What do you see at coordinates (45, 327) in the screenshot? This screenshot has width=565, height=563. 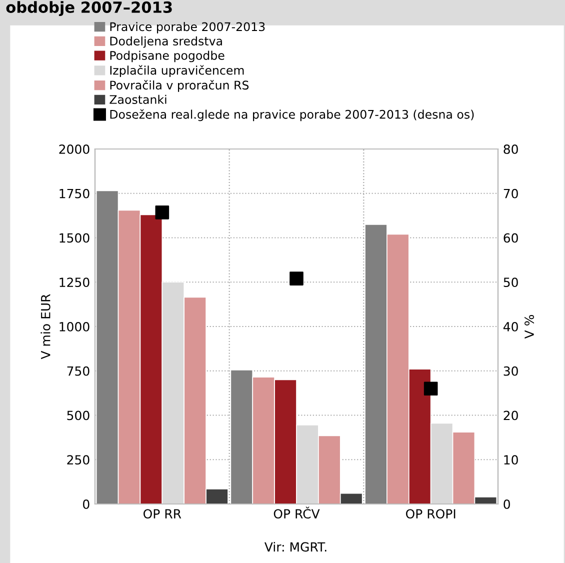 I see `y-axis-title: V mio EUR` at bounding box center [45, 327].